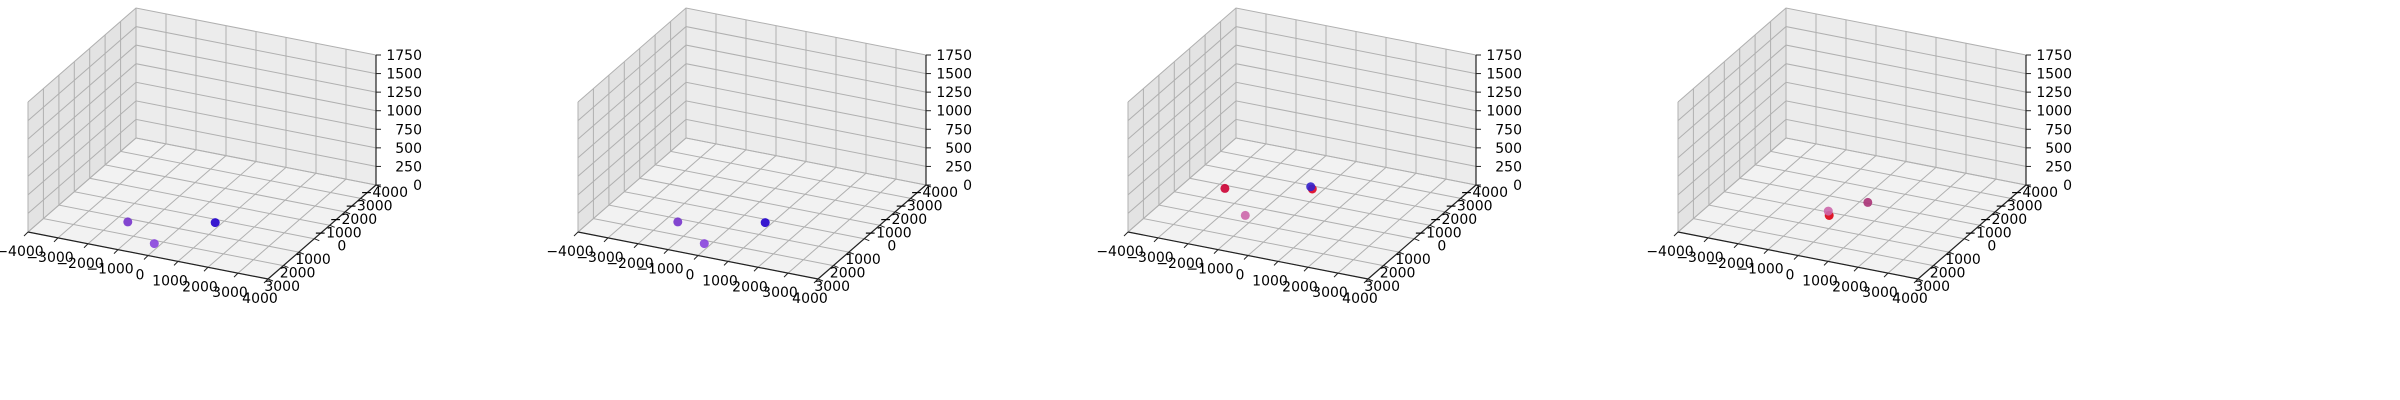  What do you see at coordinates (1504, 93) in the screenshot?
I see `z-tick-label: 1250` at bounding box center [1504, 93].